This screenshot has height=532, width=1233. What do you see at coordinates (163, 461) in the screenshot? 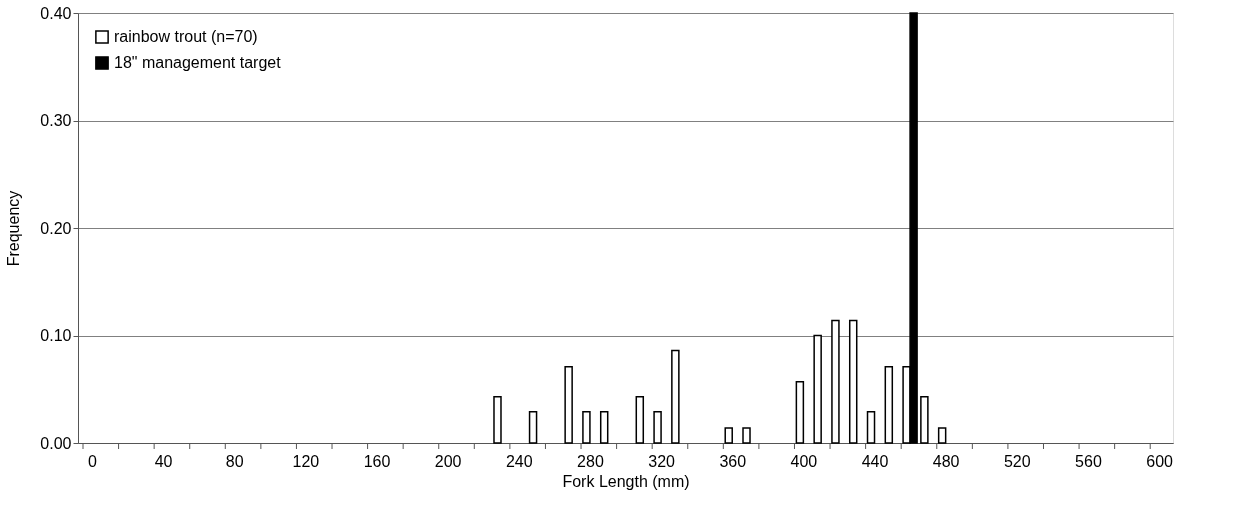
I see `x-tick-label: 40` at bounding box center [163, 461].